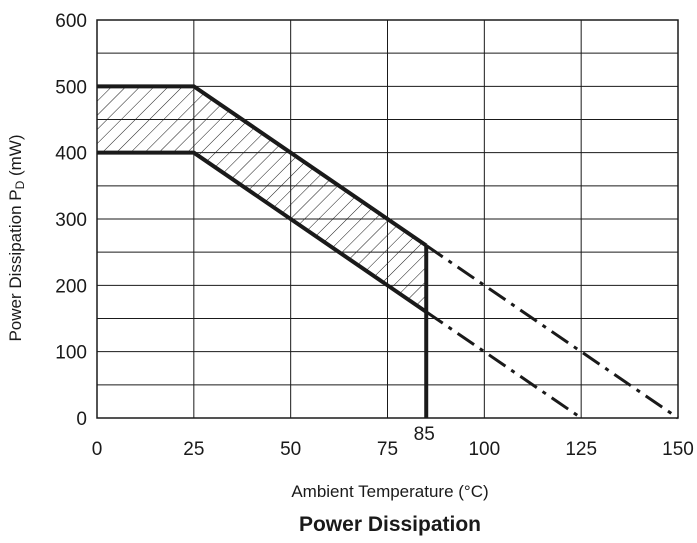 This screenshot has width=697, height=543. Describe the element at coordinates (15, 157) in the screenshot. I see `y-axis-title-unit: (mW)` at that location.